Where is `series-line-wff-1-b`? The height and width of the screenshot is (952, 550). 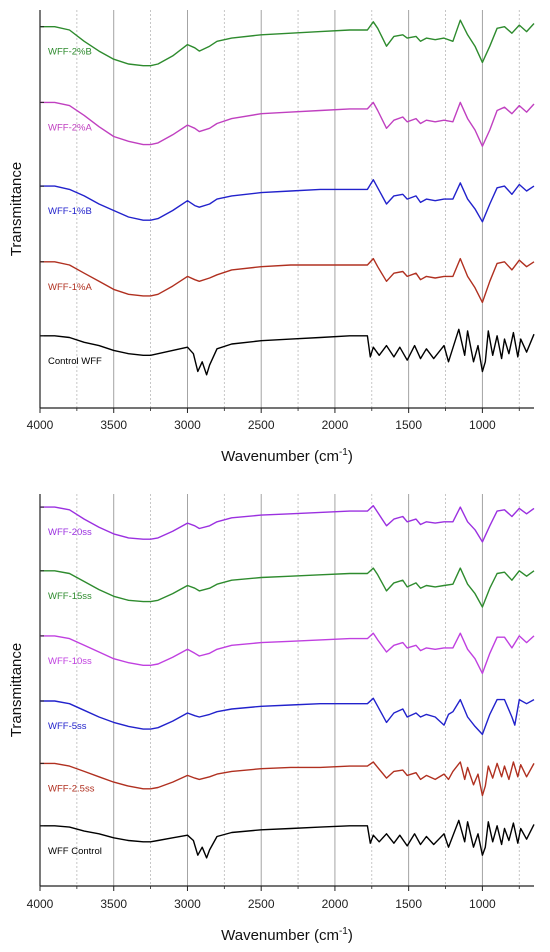
series-line-wff-1-b is located at coordinates (287, 201).